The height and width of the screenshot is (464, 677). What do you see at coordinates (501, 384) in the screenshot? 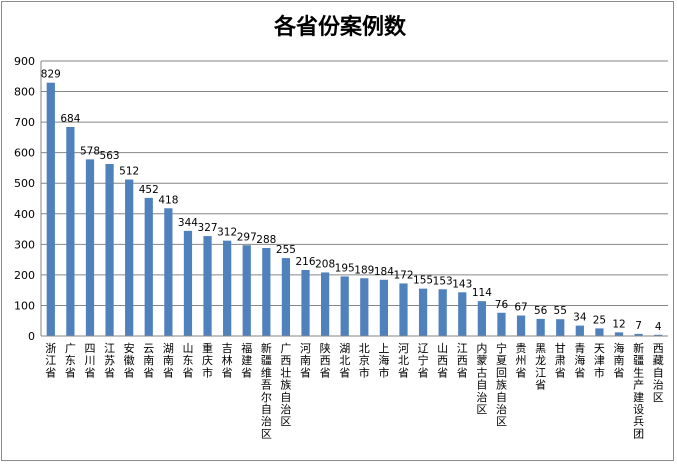
I see `x-tick-label: 宁夏回族自治区` at bounding box center [501, 384].